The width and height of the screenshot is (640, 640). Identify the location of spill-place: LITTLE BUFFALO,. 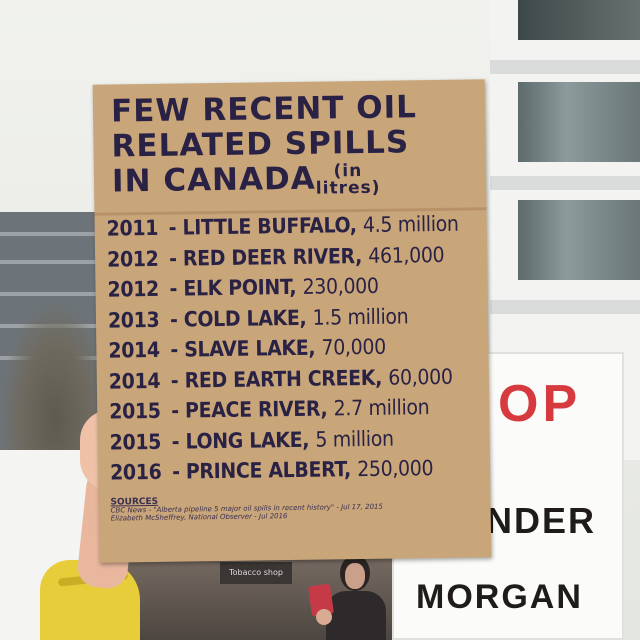
(269, 226).